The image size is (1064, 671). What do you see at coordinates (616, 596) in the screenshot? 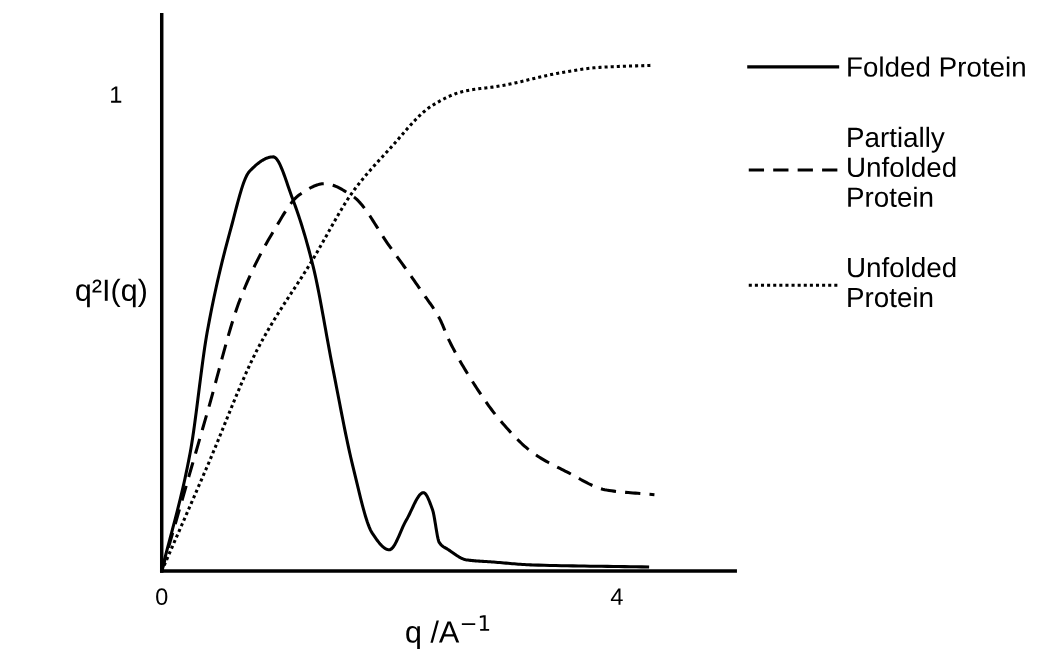
I see `x-tick-label: 4` at bounding box center [616, 596].